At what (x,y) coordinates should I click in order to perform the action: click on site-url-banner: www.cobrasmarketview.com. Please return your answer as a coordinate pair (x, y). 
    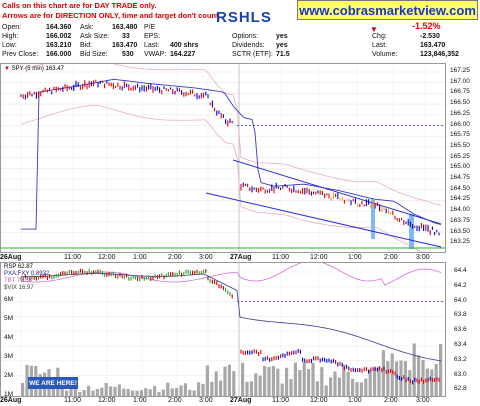
    Looking at the image, I should click on (387, 10).